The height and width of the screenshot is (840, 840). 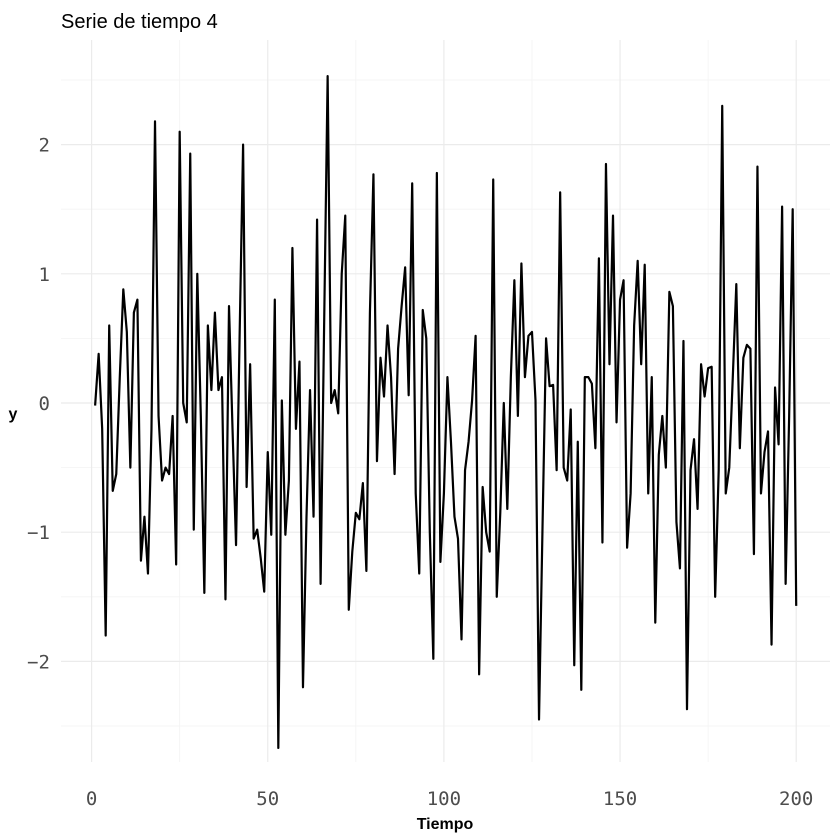 What do you see at coordinates (44, 146) in the screenshot?
I see `y-tick-label: 2` at bounding box center [44, 146].